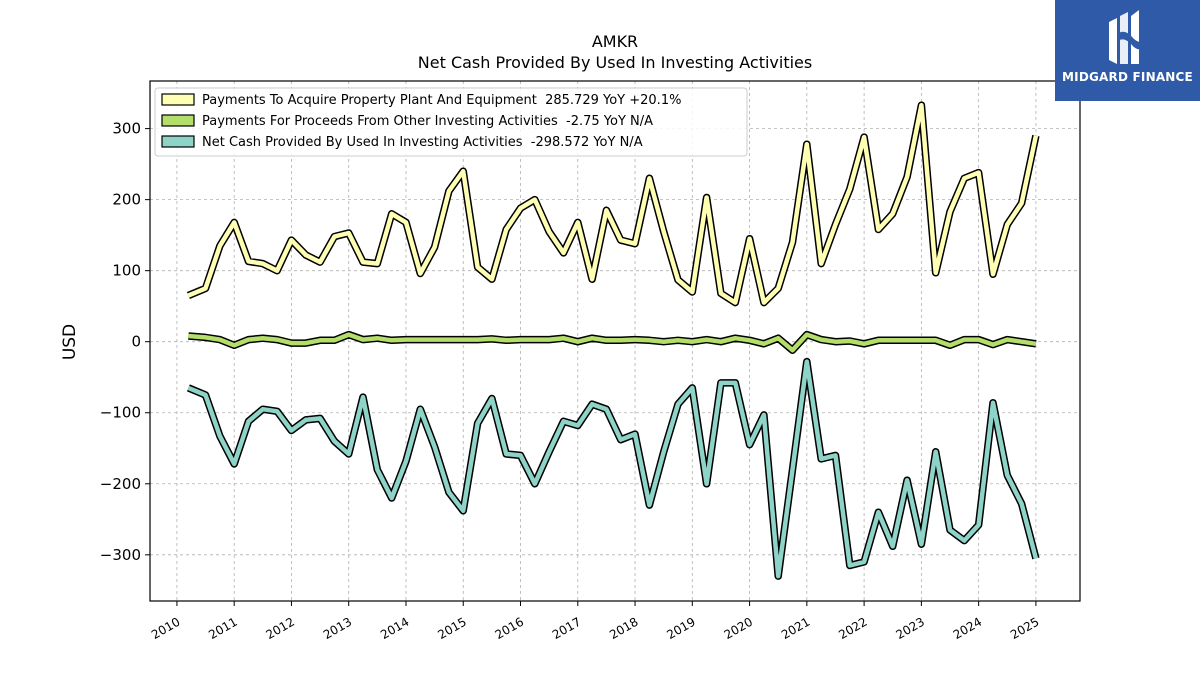  Describe the element at coordinates (178, 99) in the screenshot. I see `legend-swatch-capex` at that location.